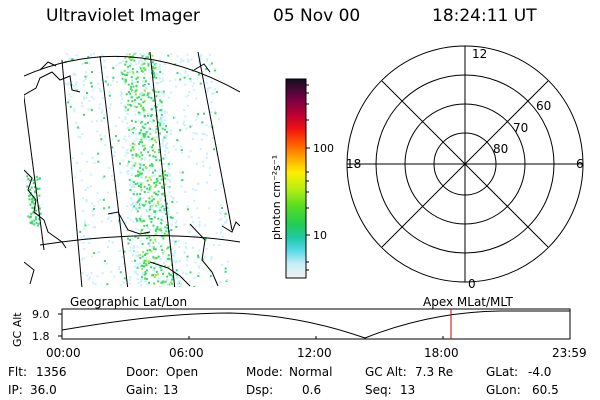  I want to click on dsp-value: 0.6, so click(312, 390).